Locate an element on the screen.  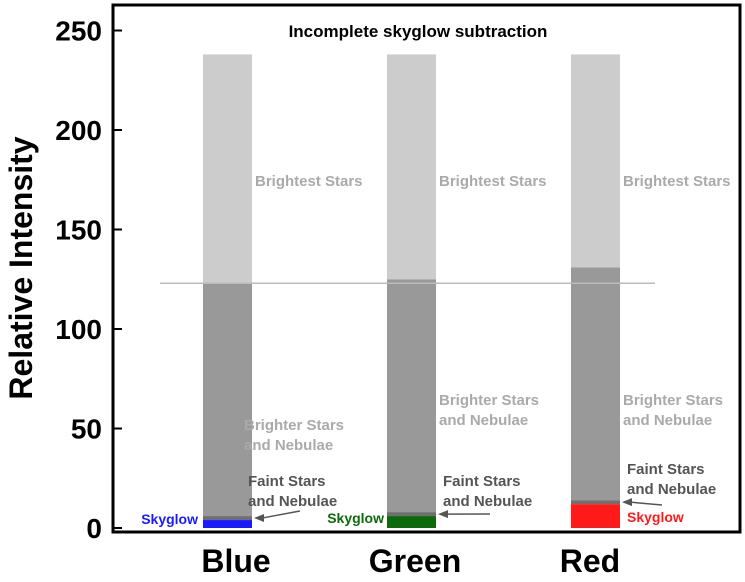
x-category-label: Green is located at coordinates (415, 561).